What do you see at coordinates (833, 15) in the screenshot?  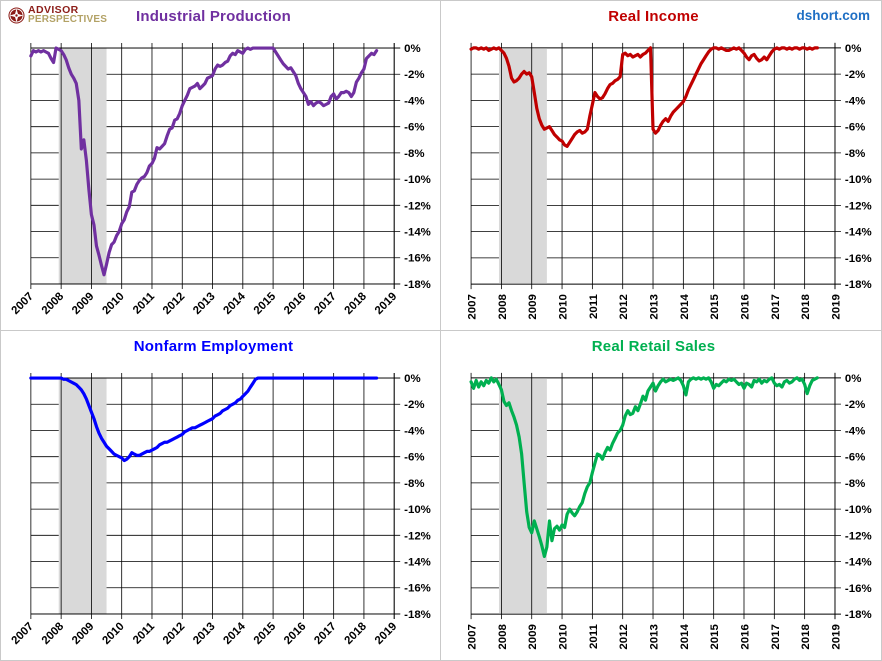 I see `dshort-watermark: dshort.com` at bounding box center [833, 15].